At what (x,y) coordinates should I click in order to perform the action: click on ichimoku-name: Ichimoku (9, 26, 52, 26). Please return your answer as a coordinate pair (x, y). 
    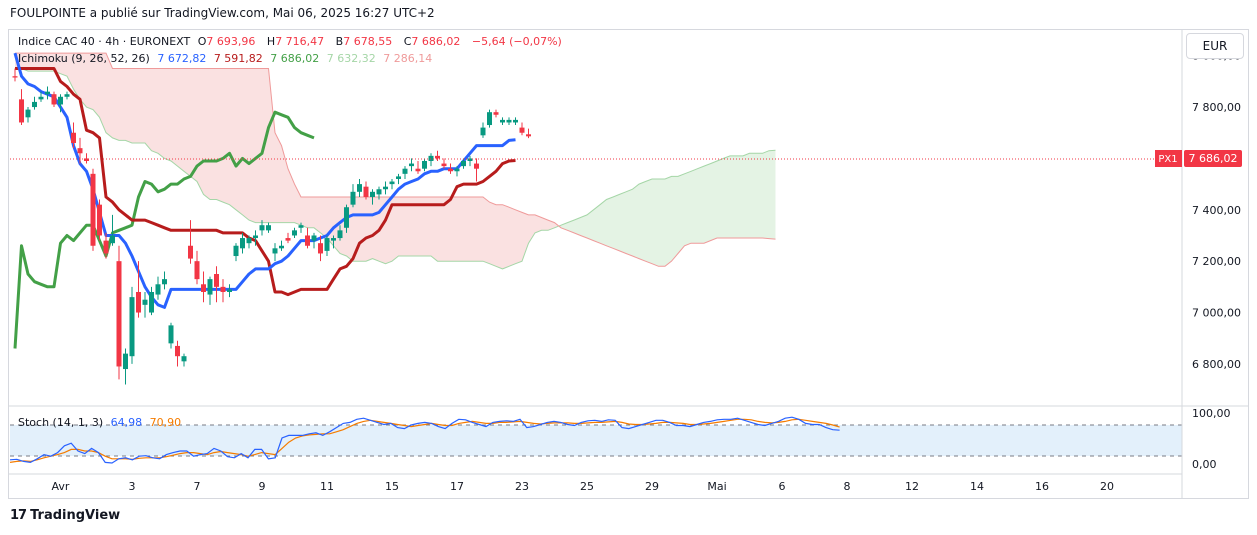
    Looking at the image, I should click on (84, 58).